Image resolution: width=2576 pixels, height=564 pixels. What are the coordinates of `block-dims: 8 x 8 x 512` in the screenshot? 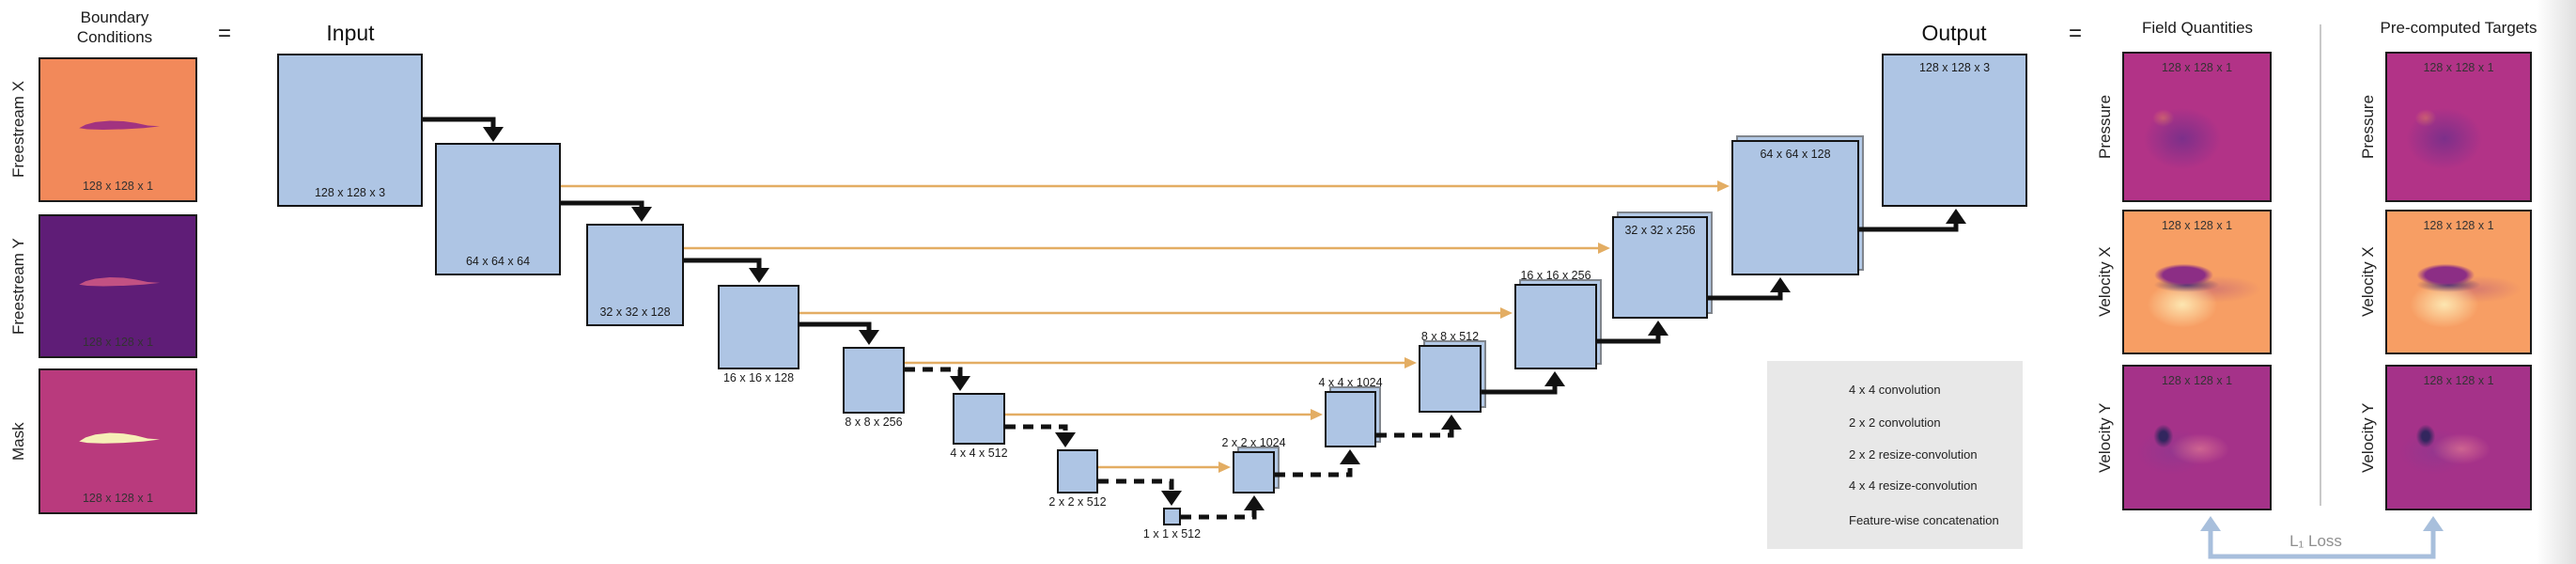 It's located at (1450, 336).